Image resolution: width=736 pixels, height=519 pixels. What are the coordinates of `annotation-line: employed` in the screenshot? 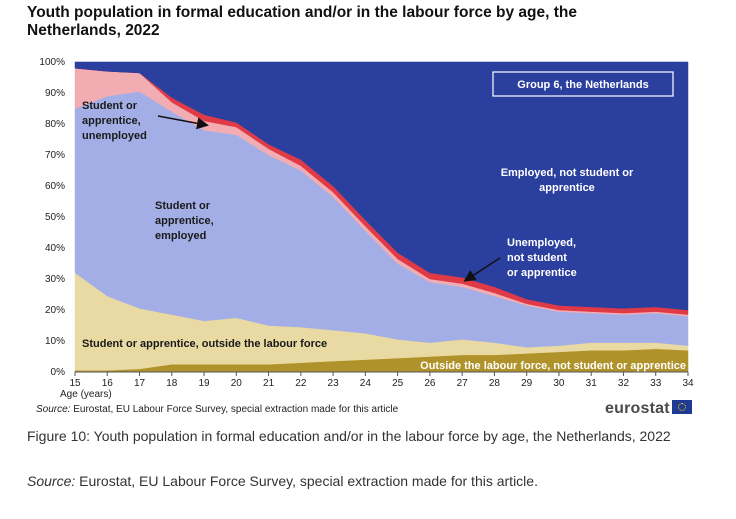 It's located at (180, 236).